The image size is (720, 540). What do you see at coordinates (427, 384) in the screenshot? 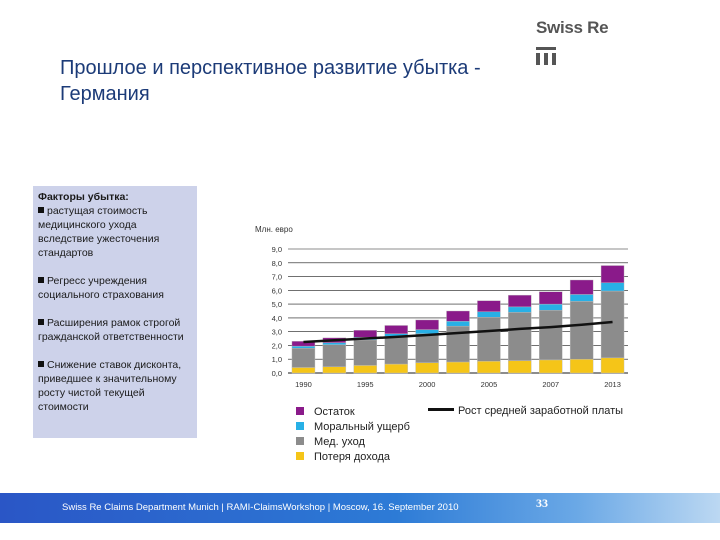
I see `x-tick-label: 2000` at bounding box center [427, 384].